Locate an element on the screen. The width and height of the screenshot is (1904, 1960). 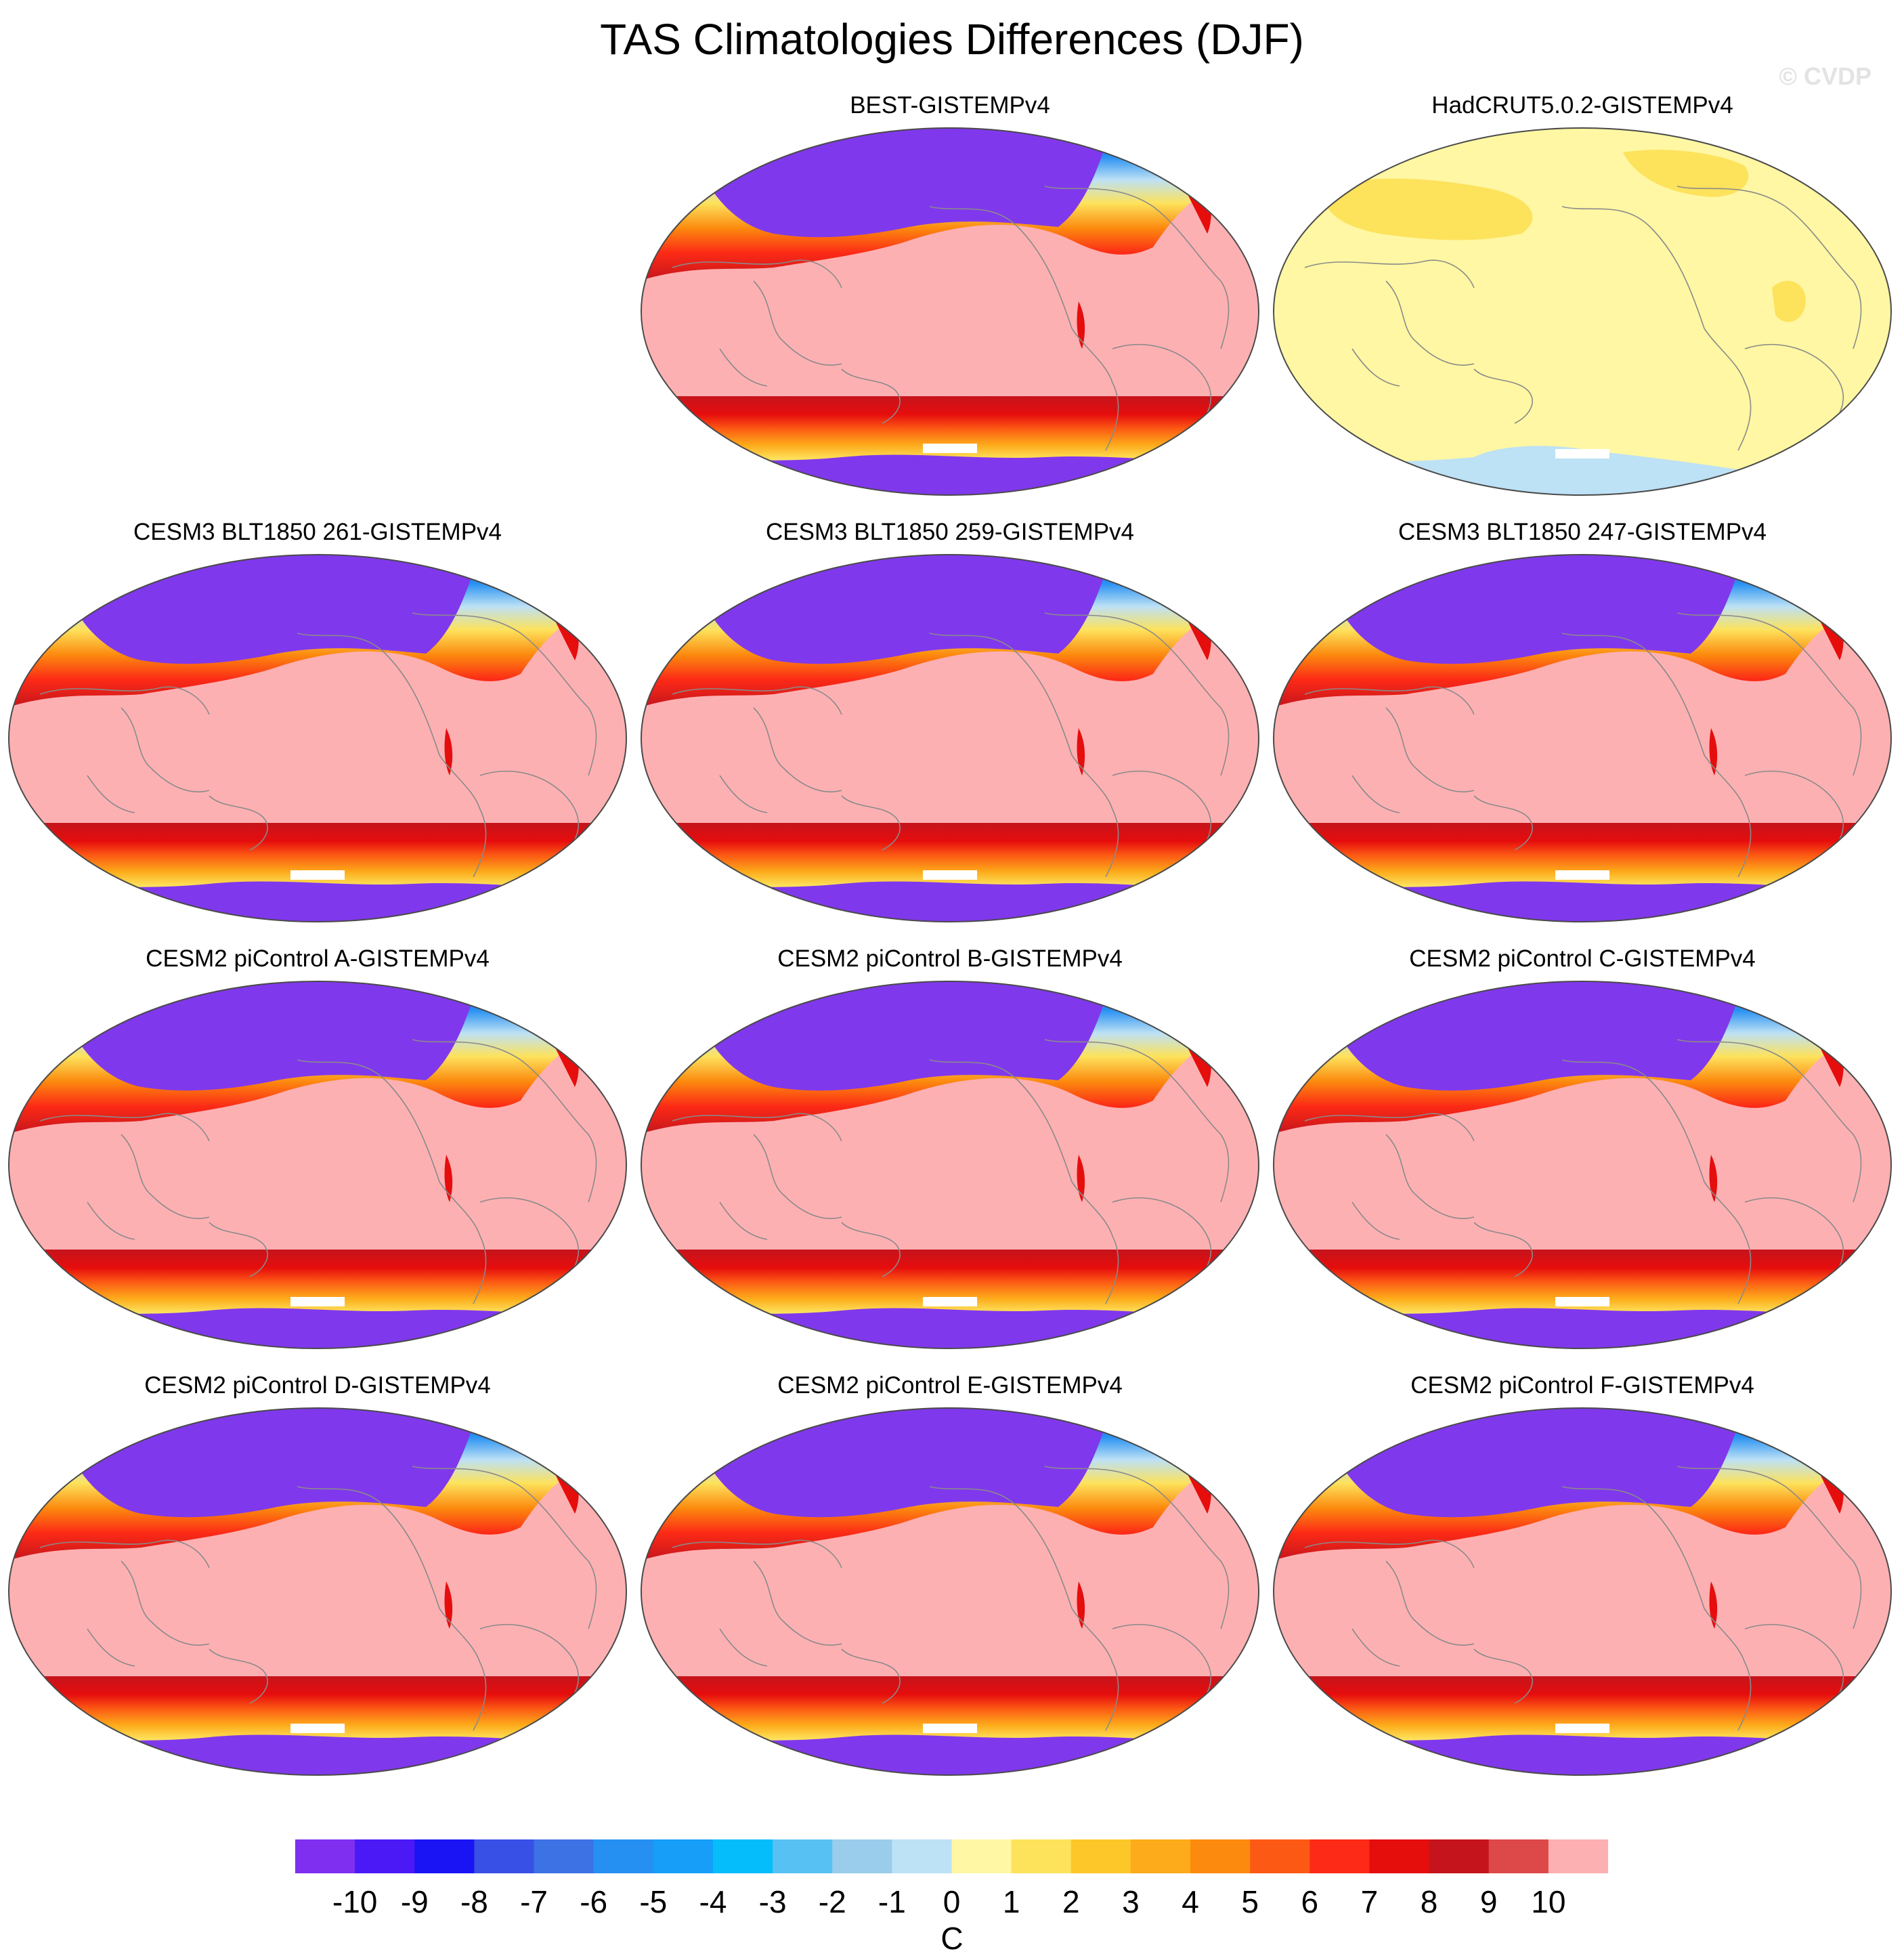
colorbar-tick-label: 8 is located at coordinates (1429, 1901).